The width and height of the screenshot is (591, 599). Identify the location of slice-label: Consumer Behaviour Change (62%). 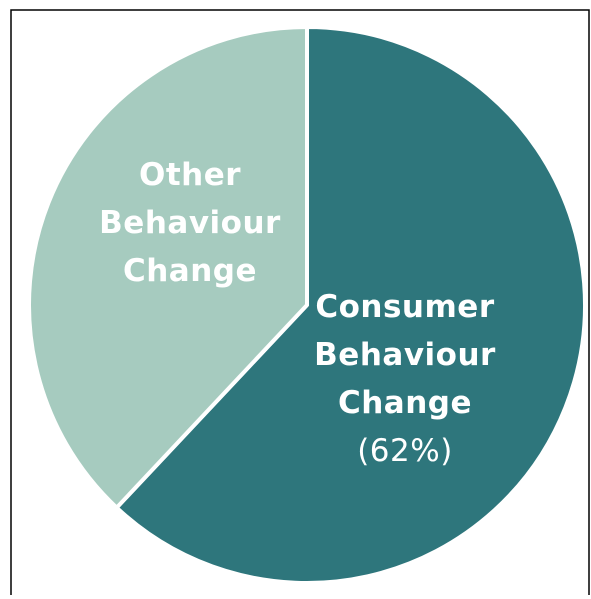
(405, 379).